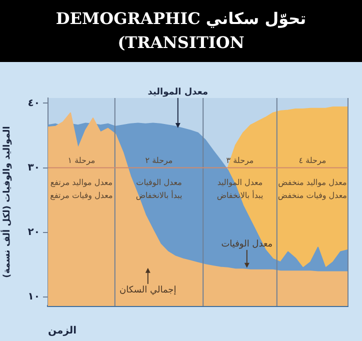  I want to click on y-tick-label: ٢٠, so click(34, 232).